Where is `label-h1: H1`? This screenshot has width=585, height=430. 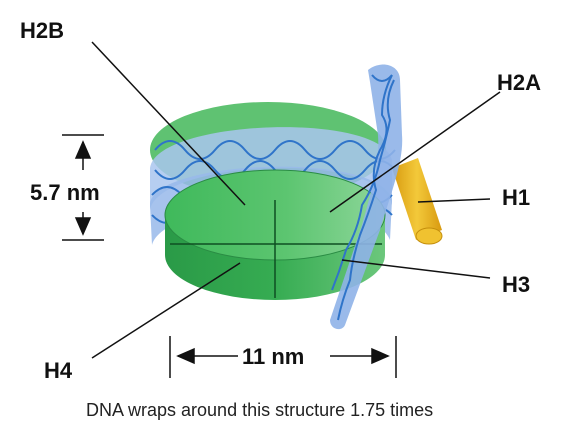 label-h1: H1 is located at coordinates (516, 197).